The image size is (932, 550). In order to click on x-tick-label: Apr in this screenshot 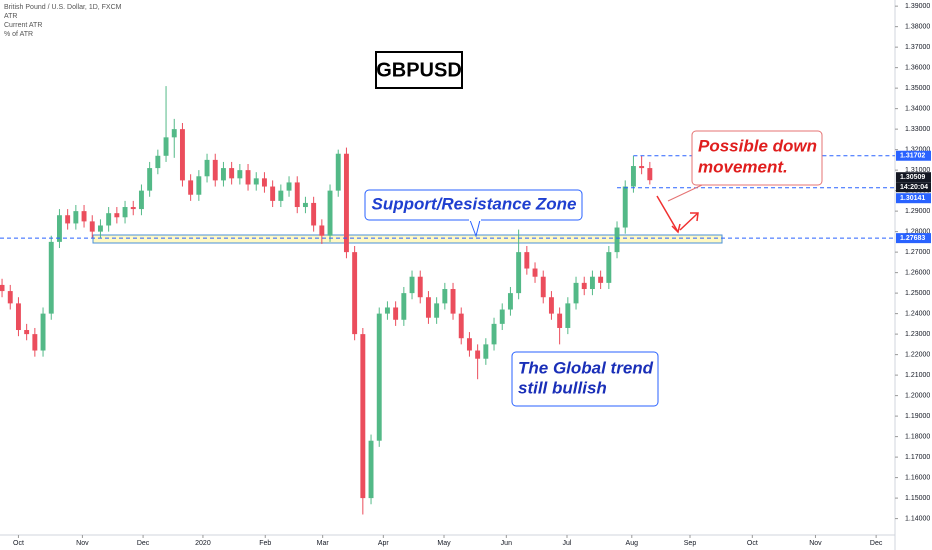, I will do `click(384, 543)`.